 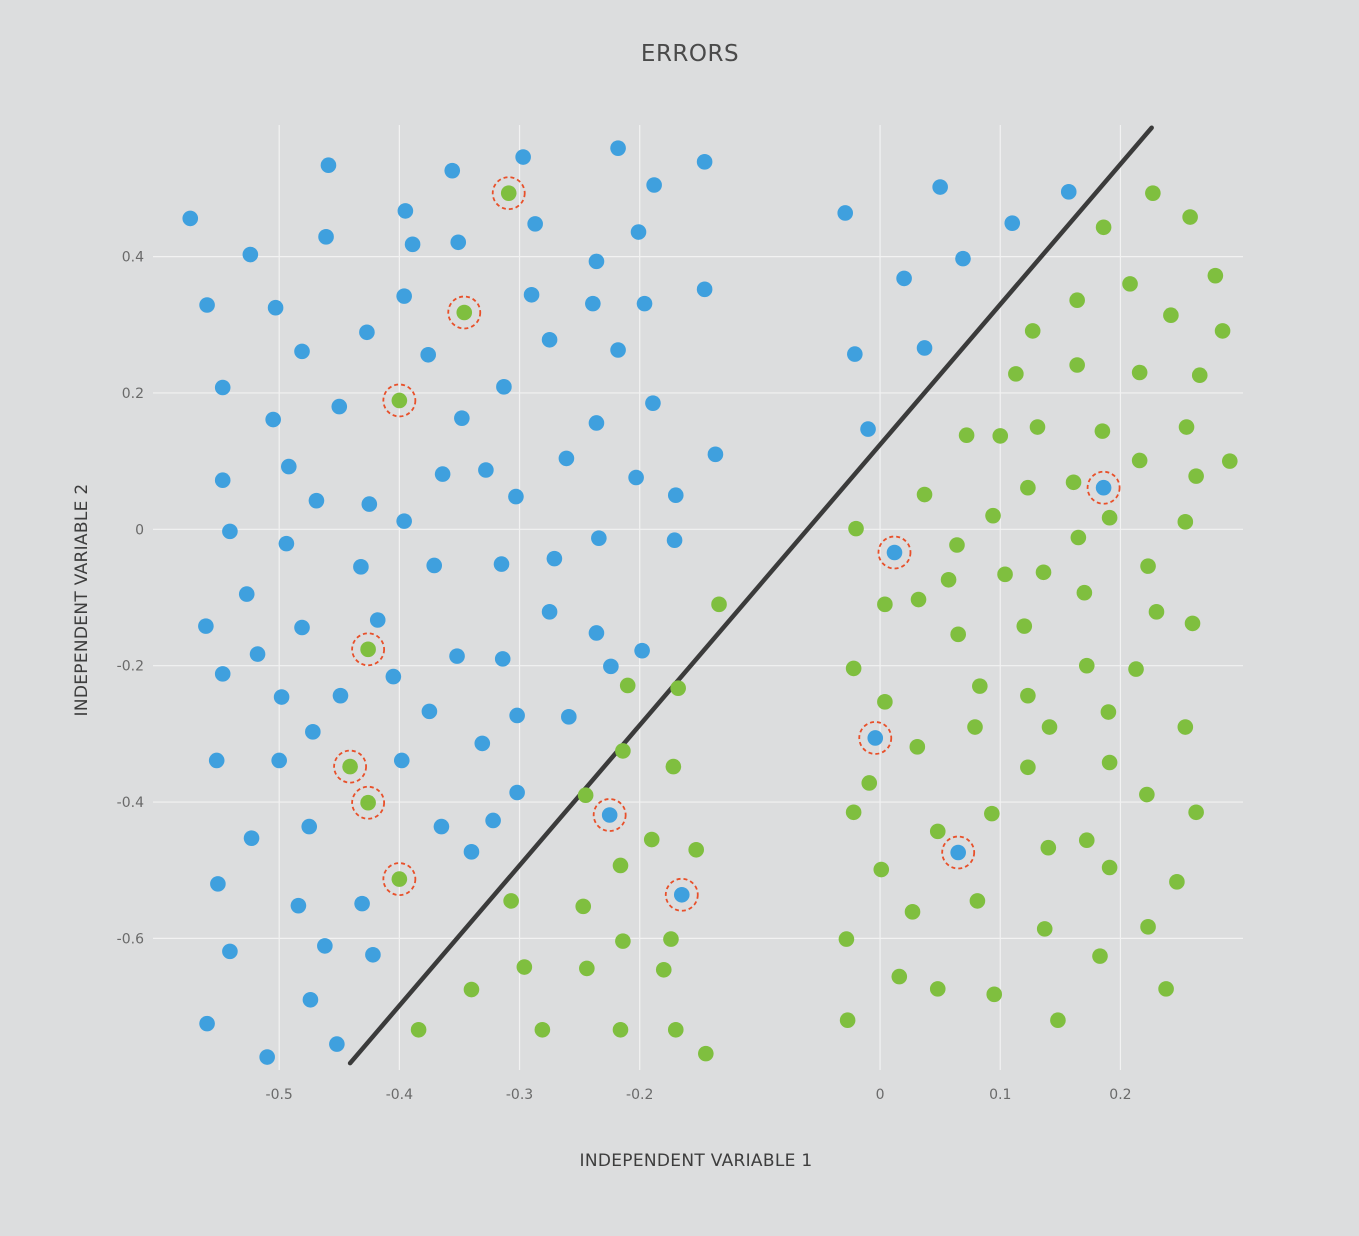 What do you see at coordinates (696, 1161) in the screenshot?
I see `x-axis-label: INDEPENDENT VARIABLE 1` at bounding box center [696, 1161].